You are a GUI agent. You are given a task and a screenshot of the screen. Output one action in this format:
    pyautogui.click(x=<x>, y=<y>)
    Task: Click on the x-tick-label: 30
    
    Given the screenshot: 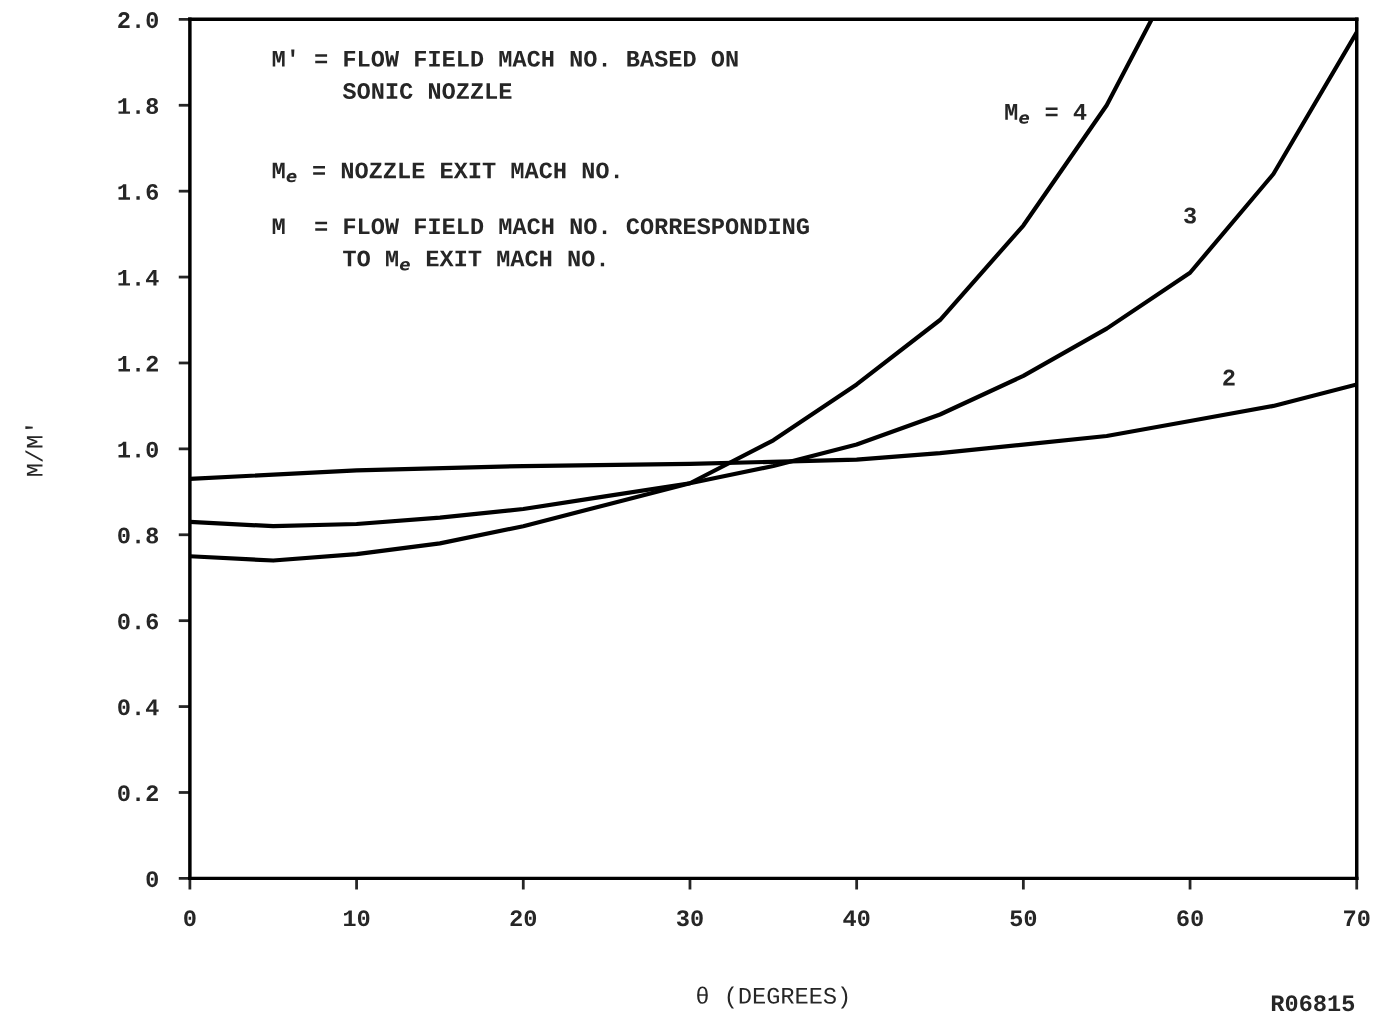 What is the action you would take?
    pyautogui.click(x=689, y=918)
    